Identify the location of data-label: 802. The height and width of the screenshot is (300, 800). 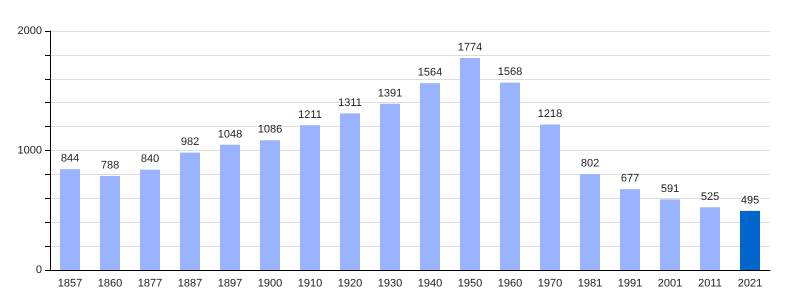
(590, 164).